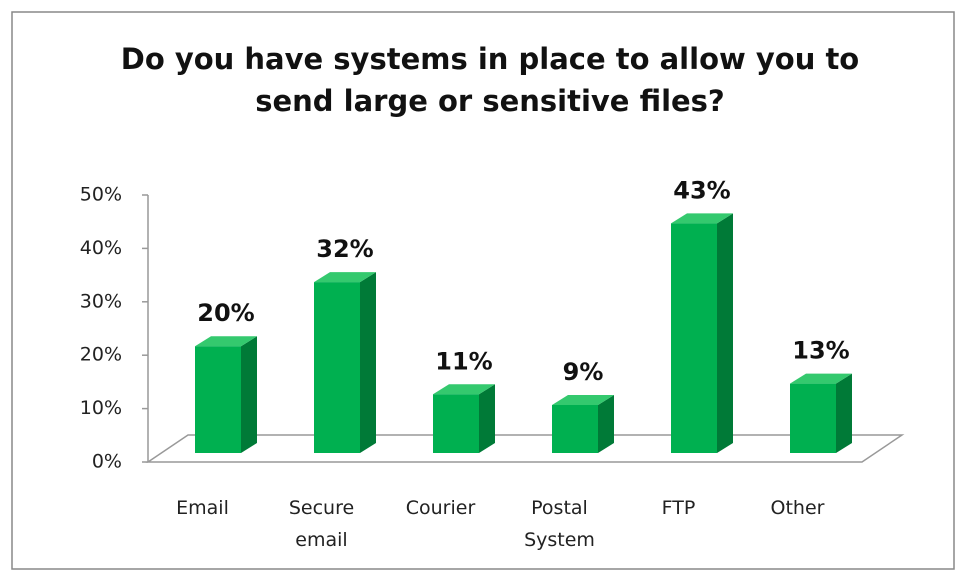  Describe the element at coordinates (101, 408) in the screenshot. I see `y-tick-label: 10%` at that location.